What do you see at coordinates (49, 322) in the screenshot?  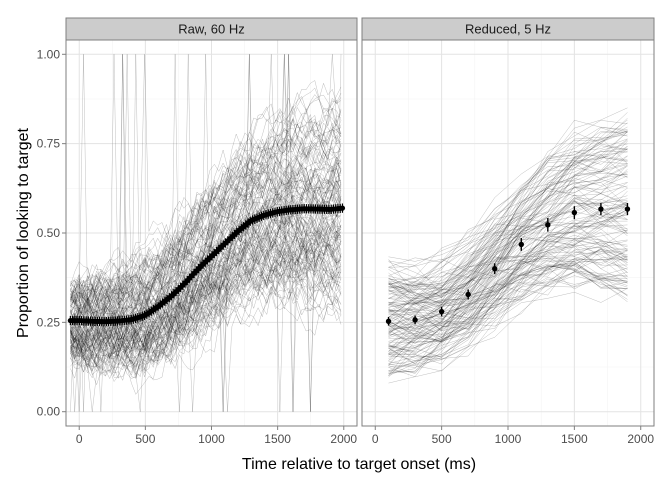 I see `y-tick-label: 0.25` at bounding box center [49, 322].